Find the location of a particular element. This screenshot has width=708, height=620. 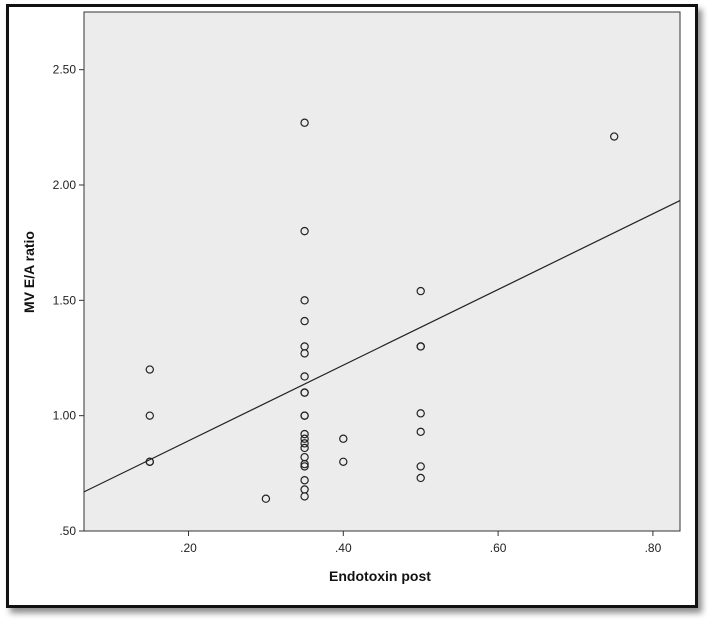

y-tick-label: 2.00 is located at coordinates (65, 185).